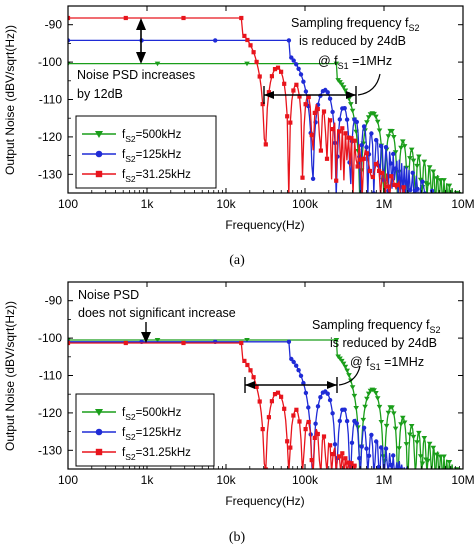 The width and height of the screenshot is (474, 549). What do you see at coordinates (136, 75) in the screenshot?
I see `annotation-left-line1-a: Noise PSD increases` at bounding box center [136, 75].